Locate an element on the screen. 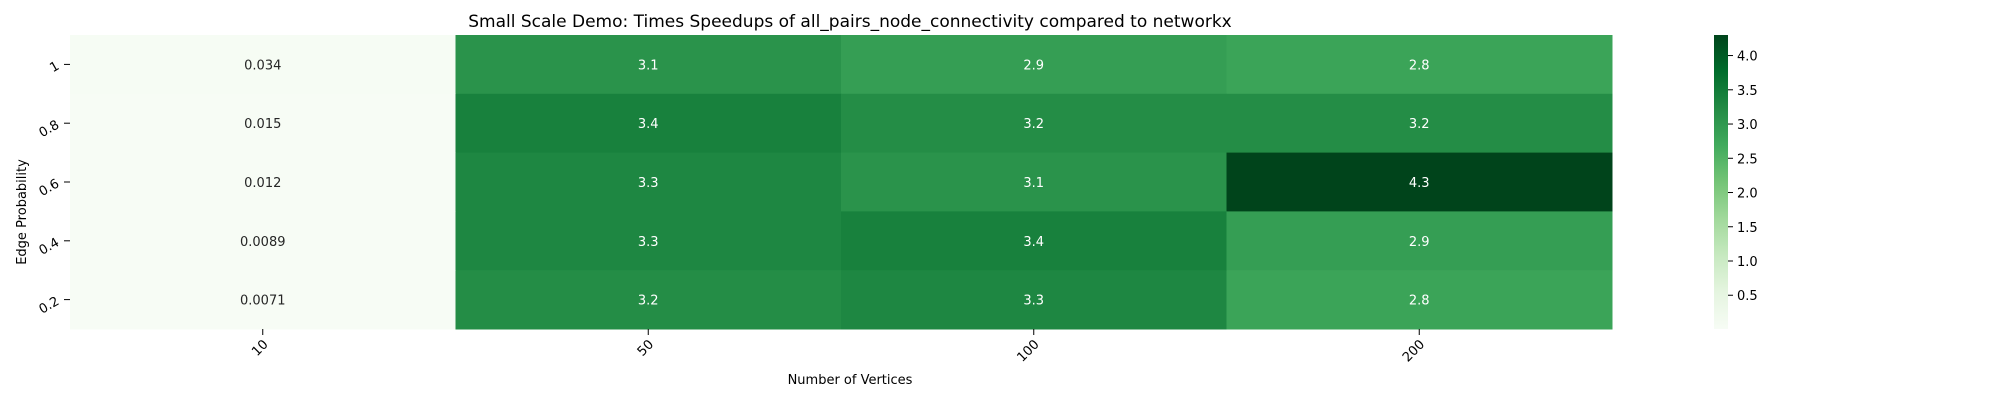 Image resolution: width=2000 pixels, height=400 pixels. cell-value-label: 4.3 is located at coordinates (1419, 183).